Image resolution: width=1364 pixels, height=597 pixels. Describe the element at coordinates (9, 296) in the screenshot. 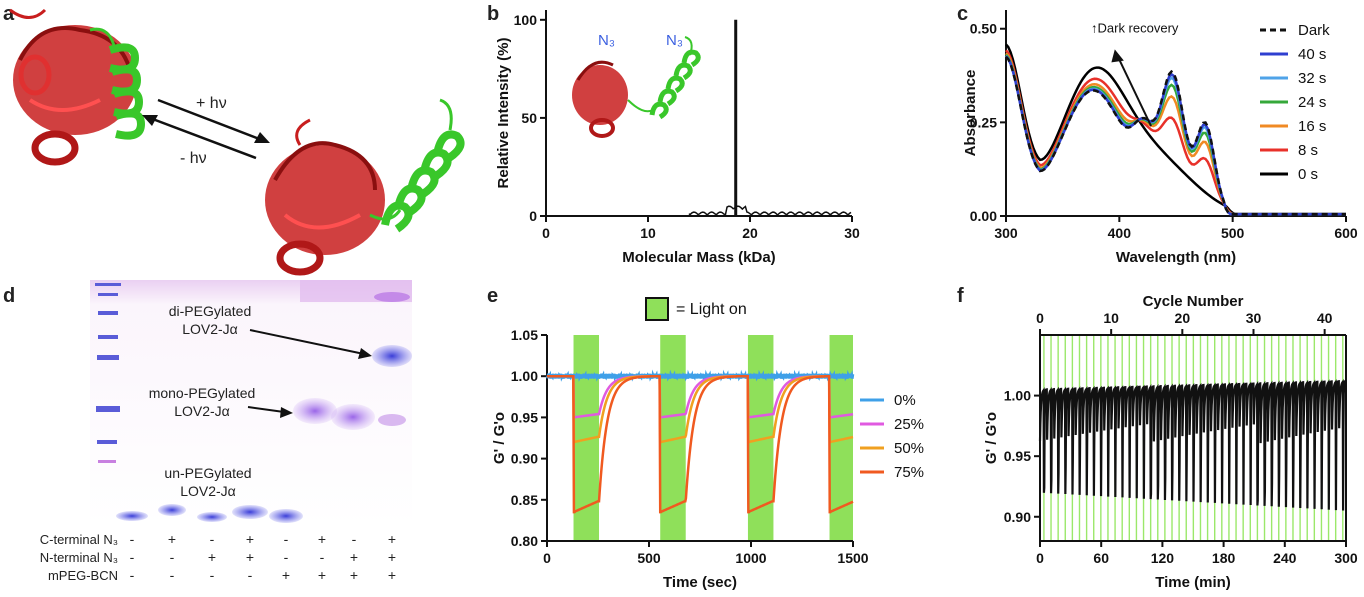

I see `panel-label-d: d` at that location.